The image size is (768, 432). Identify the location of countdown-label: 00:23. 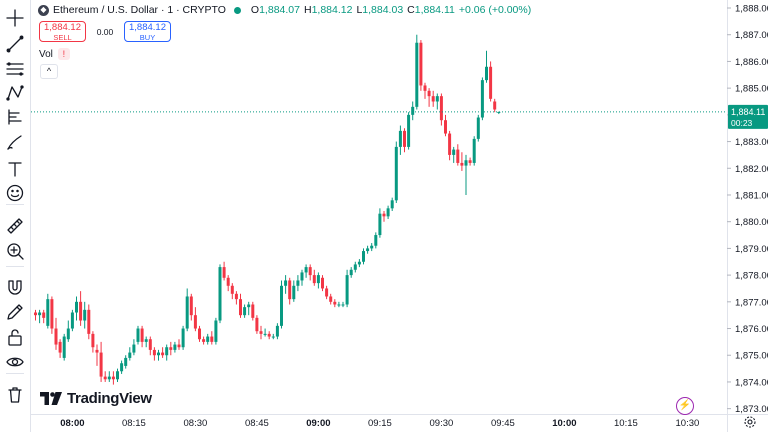
(742, 123).